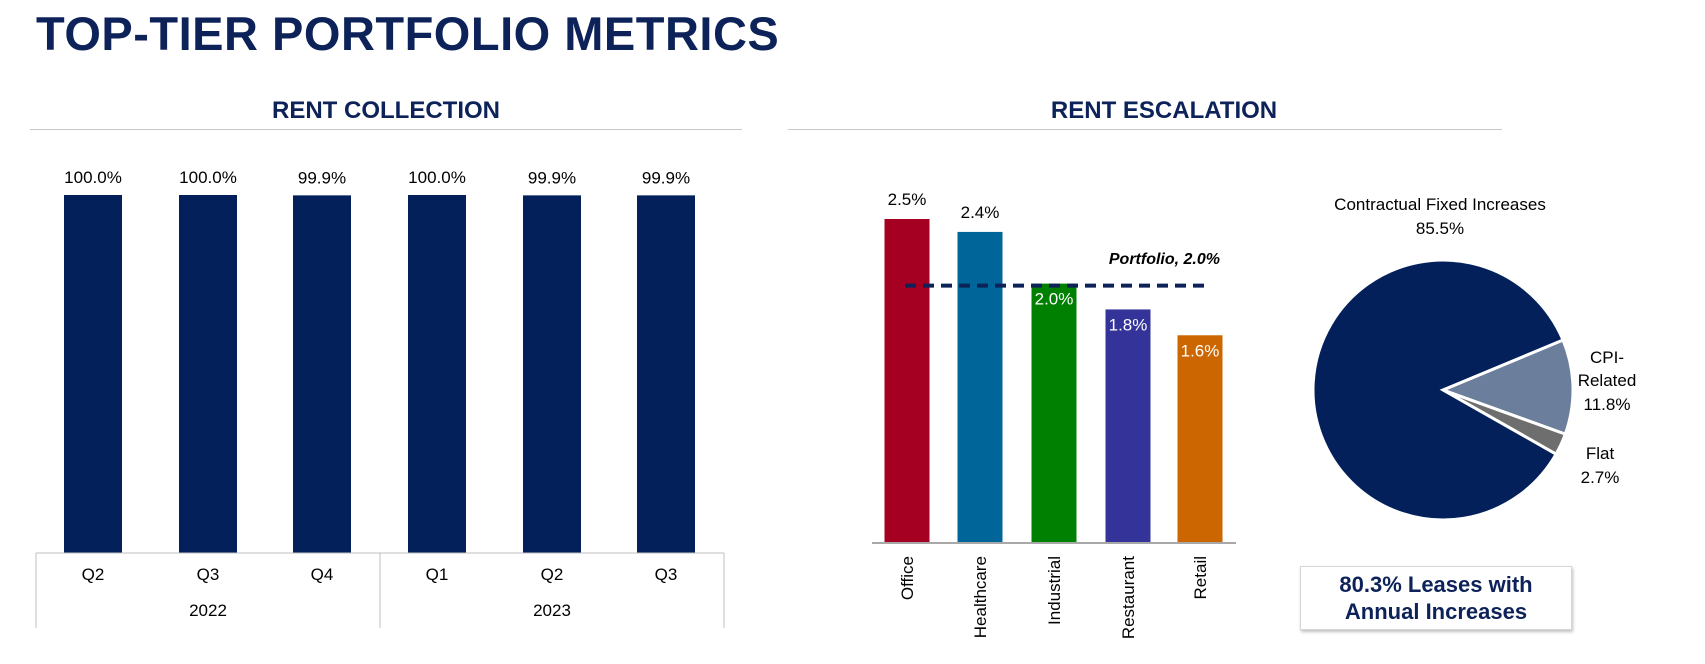 This screenshot has width=1705, height=664. What do you see at coordinates (1164, 110) in the screenshot?
I see `rent-escalation-title: RENT ESCALATION` at bounding box center [1164, 110].